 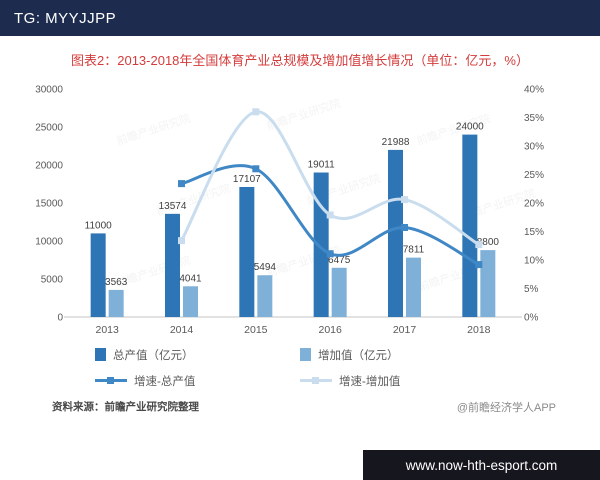 I want to click on legend-item-growth-total-label: 增速-总产值, so click(x=165, y=381).